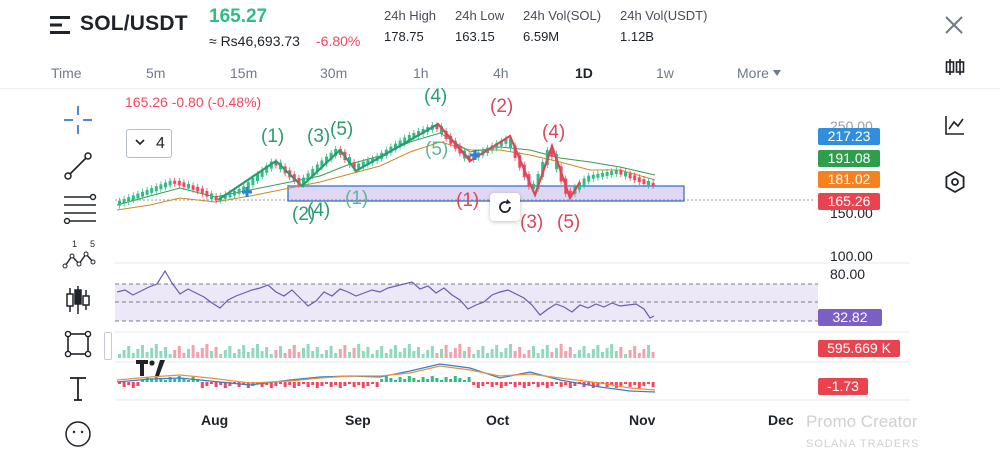  What do you see at coordinates (78, 118) in the screenshot?
I see `crosshair-tool` at bounding box center [78, 118].